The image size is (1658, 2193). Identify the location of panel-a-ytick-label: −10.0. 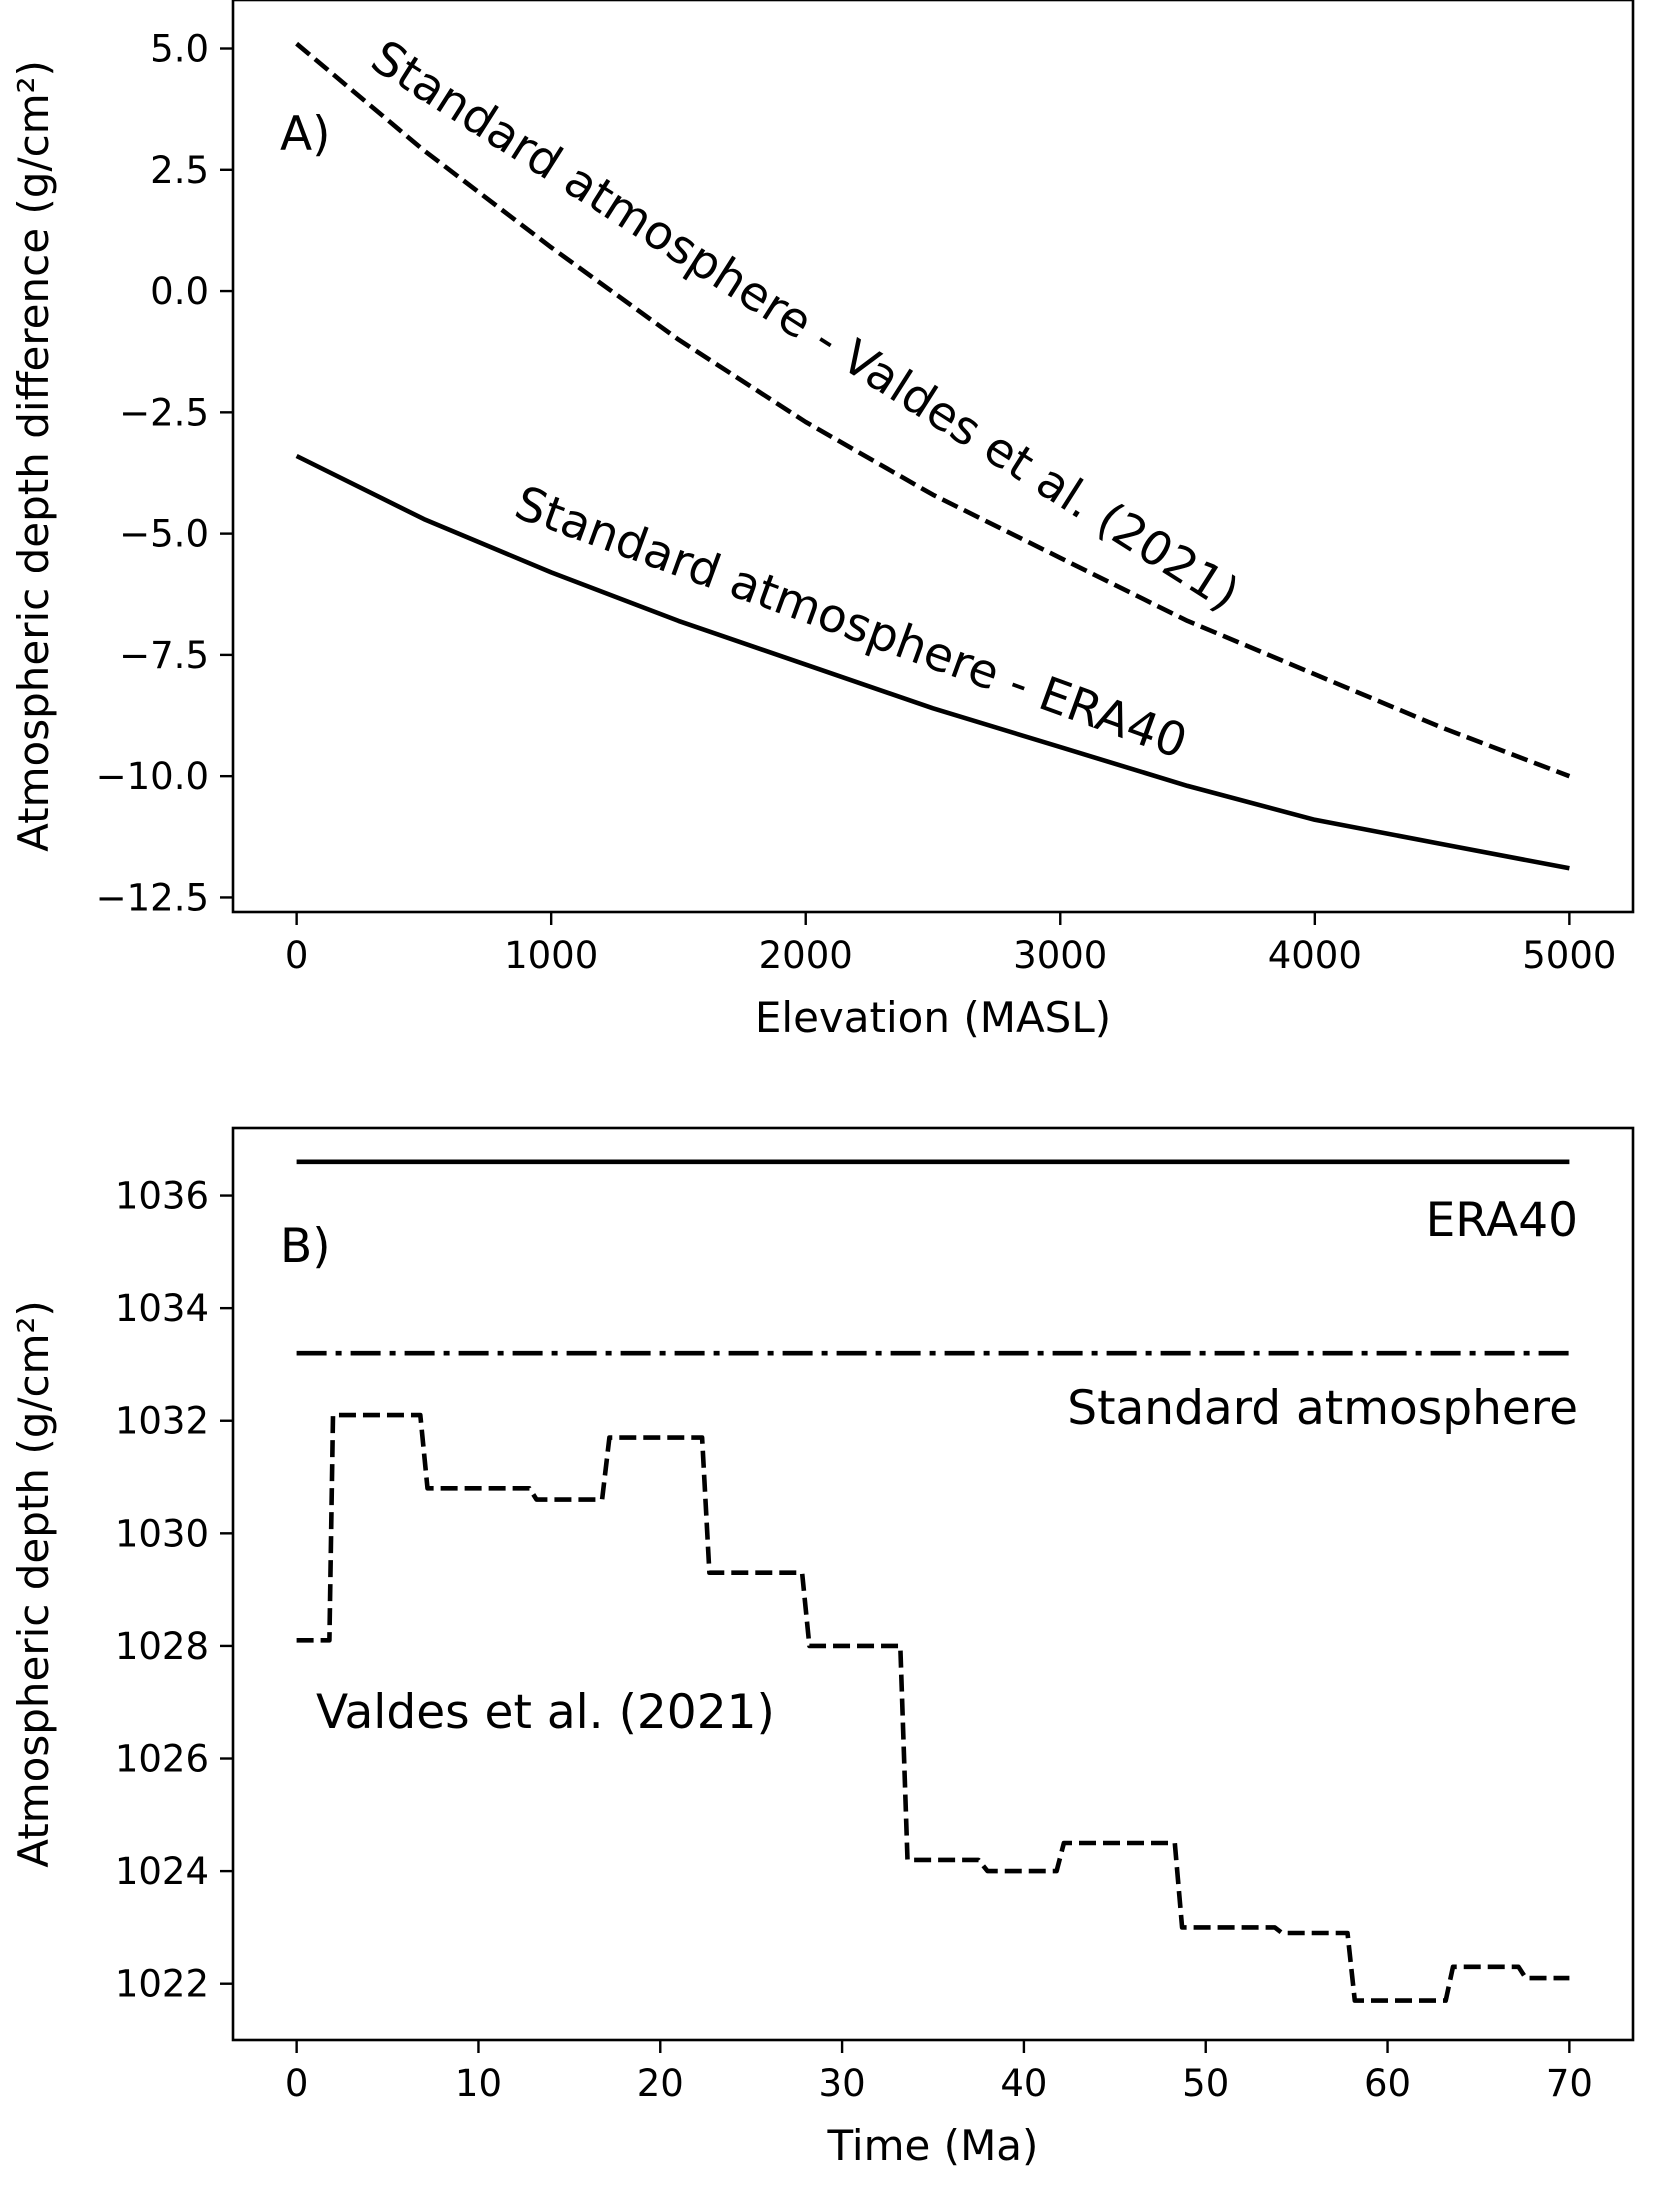
(152, 776).